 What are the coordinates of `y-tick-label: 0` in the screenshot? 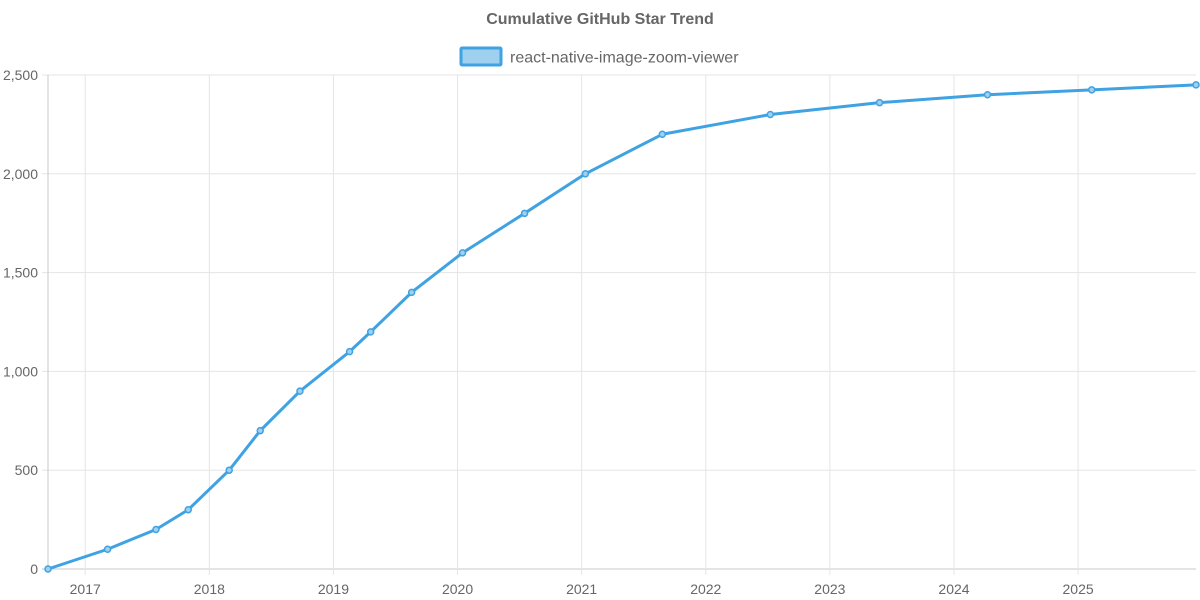 It's located at (34, 569).